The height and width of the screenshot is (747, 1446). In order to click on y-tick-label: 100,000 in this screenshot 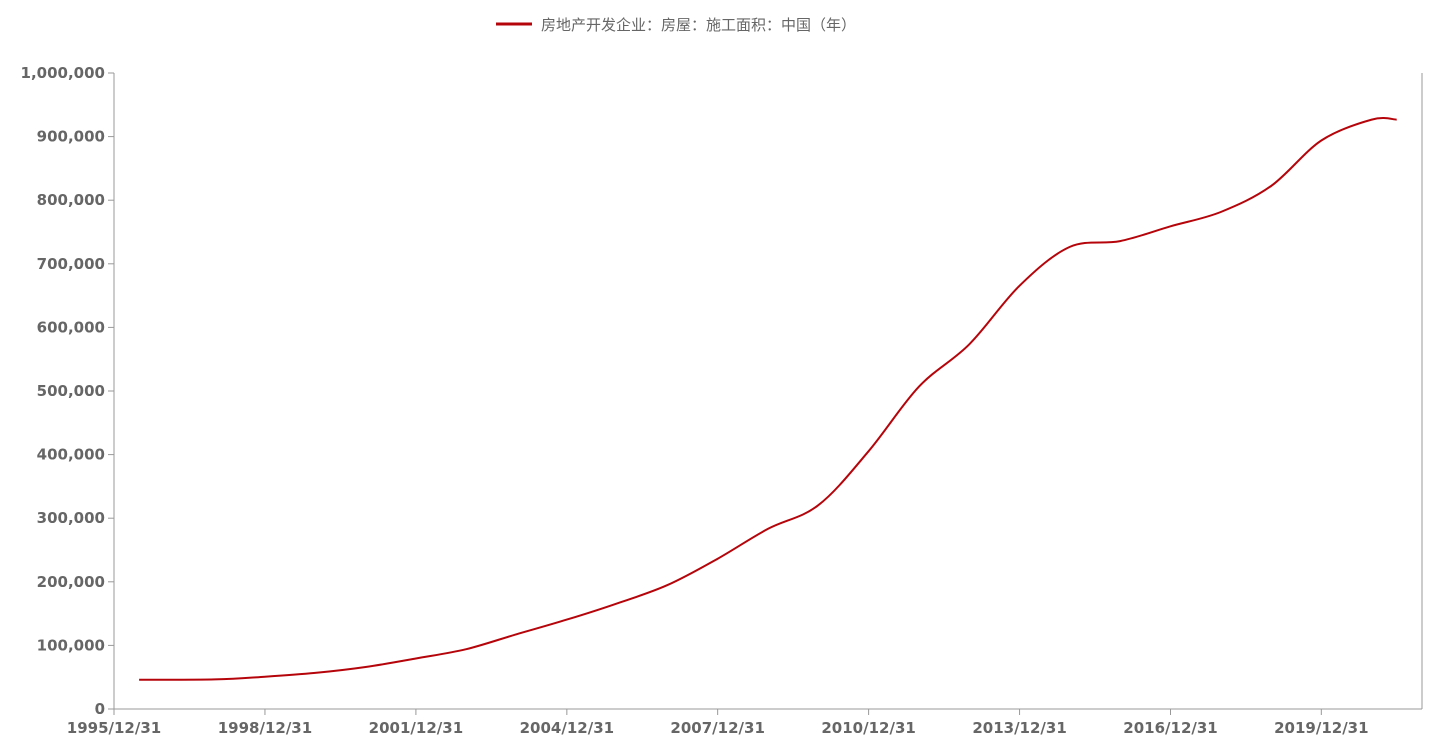, I will do `click(71, 645)`.